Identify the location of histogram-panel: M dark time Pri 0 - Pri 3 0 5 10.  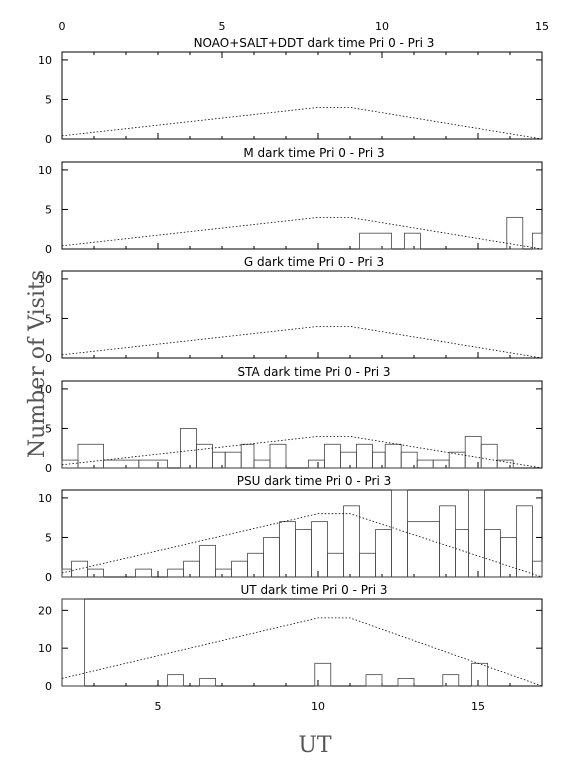
(290, 201).